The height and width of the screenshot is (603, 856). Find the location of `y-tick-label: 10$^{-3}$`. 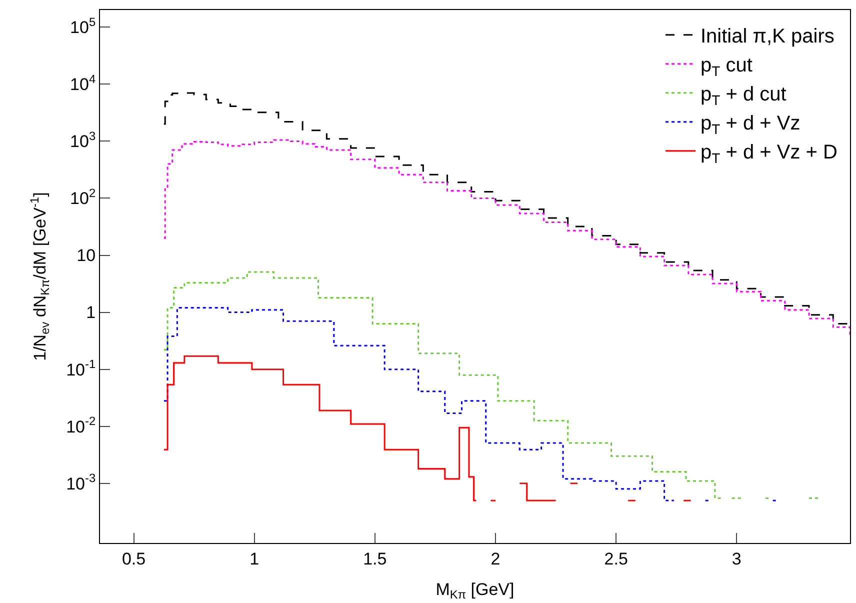

y-tick-label: 10$^{-3}$ is located at coordinates (81, 482).